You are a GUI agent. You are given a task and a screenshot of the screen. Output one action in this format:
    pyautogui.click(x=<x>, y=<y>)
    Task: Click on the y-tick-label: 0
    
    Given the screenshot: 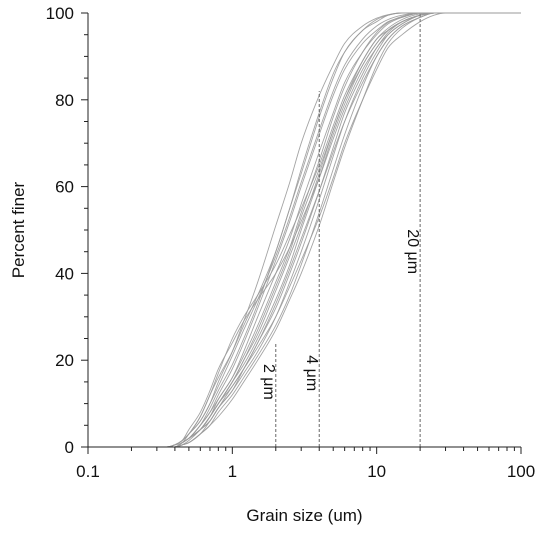 What is the action you would take?
    pyautogui.click(x=69, y=447)
    